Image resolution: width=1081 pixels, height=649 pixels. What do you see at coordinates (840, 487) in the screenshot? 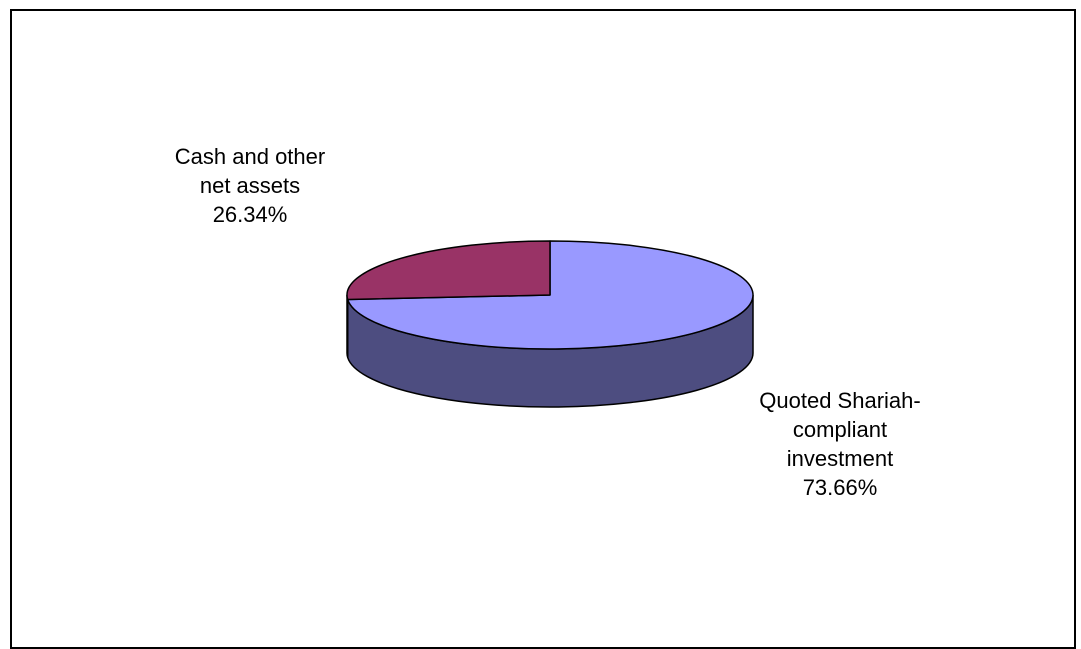
I see `slice-percent: 73.66%` at bounding box center [840, 487].